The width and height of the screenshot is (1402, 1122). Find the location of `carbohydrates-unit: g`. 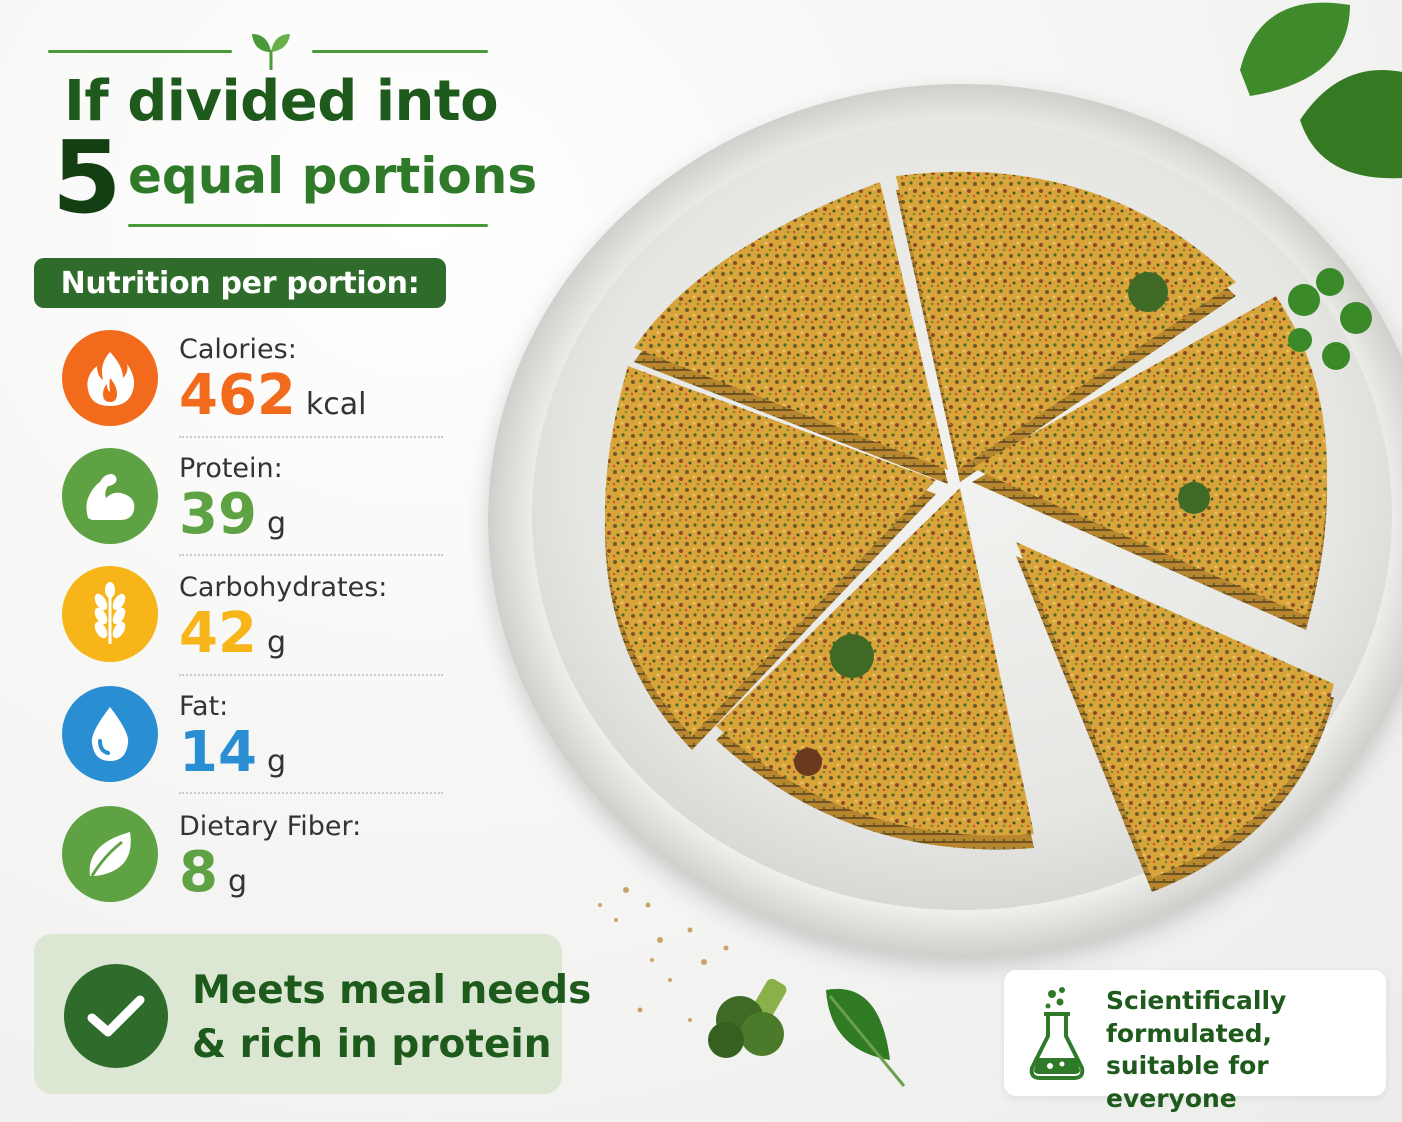

carbohydrates-unit: g is located at coordinates (276, 642).